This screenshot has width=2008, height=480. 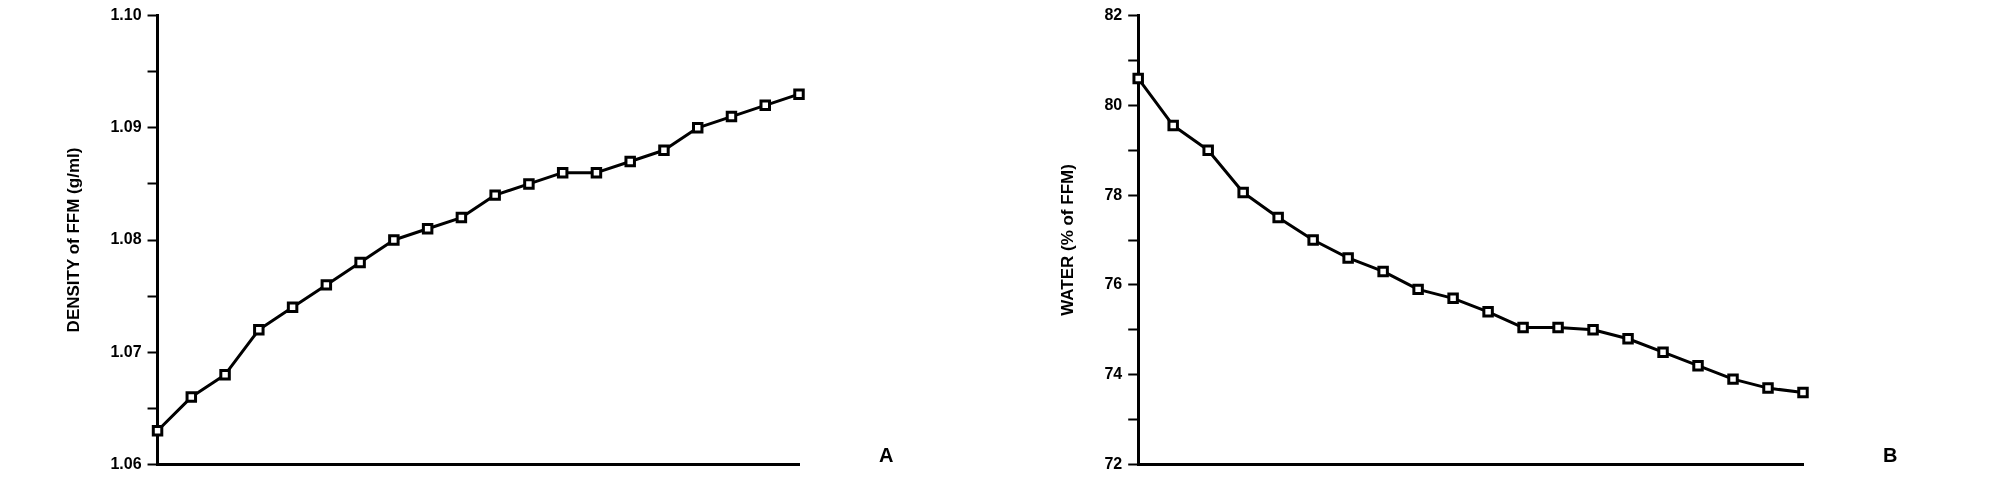 What do you see at coordinates (1067, 240) in the screenshot?
I see `y-axis-title: WATER (% of FFM)` at bounding box center [1067, 240].